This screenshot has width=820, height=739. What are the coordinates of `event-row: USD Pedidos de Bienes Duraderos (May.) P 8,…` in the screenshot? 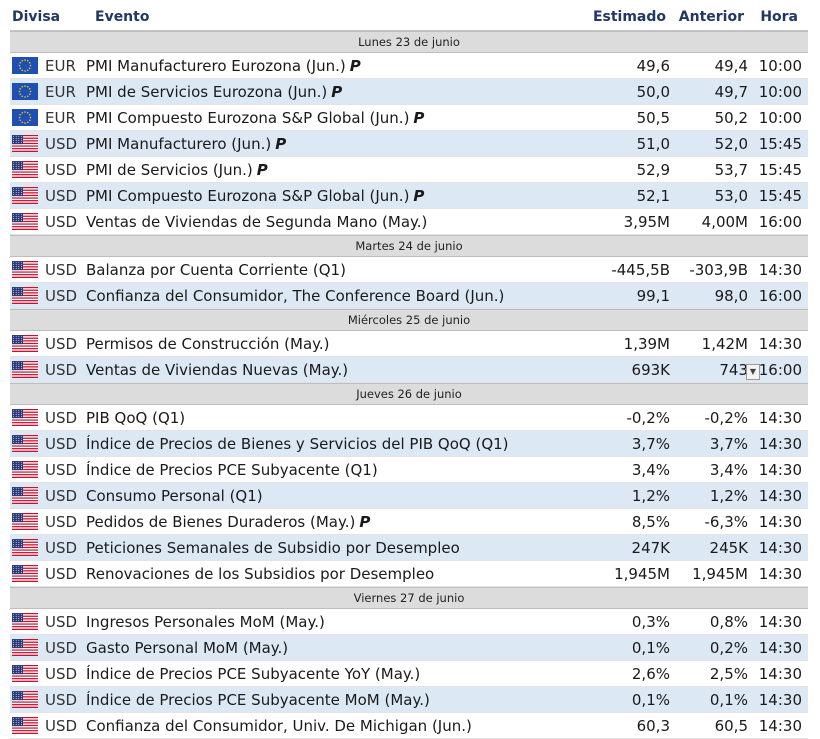 It's located at (409, 522).